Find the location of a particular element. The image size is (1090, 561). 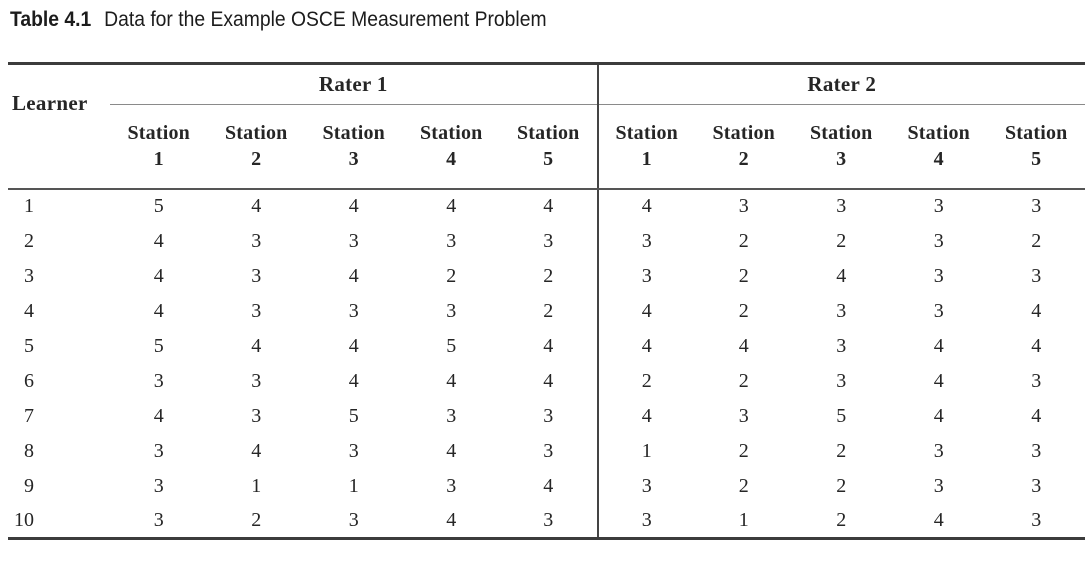

learner-id: 5 is located at coordinates (29, 345).